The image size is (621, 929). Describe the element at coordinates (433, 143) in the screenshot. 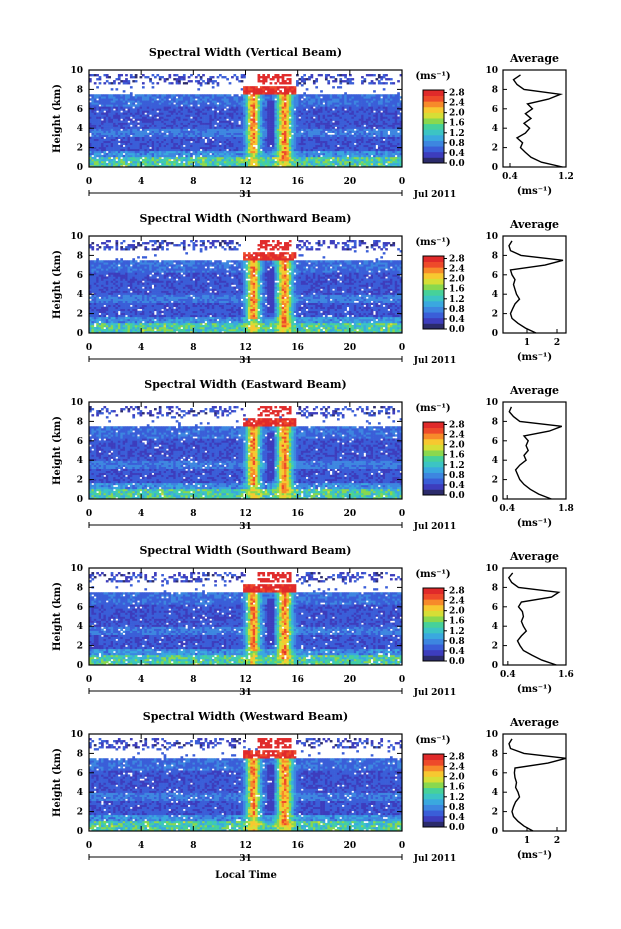

I see `colorbar-swatch` at that location.